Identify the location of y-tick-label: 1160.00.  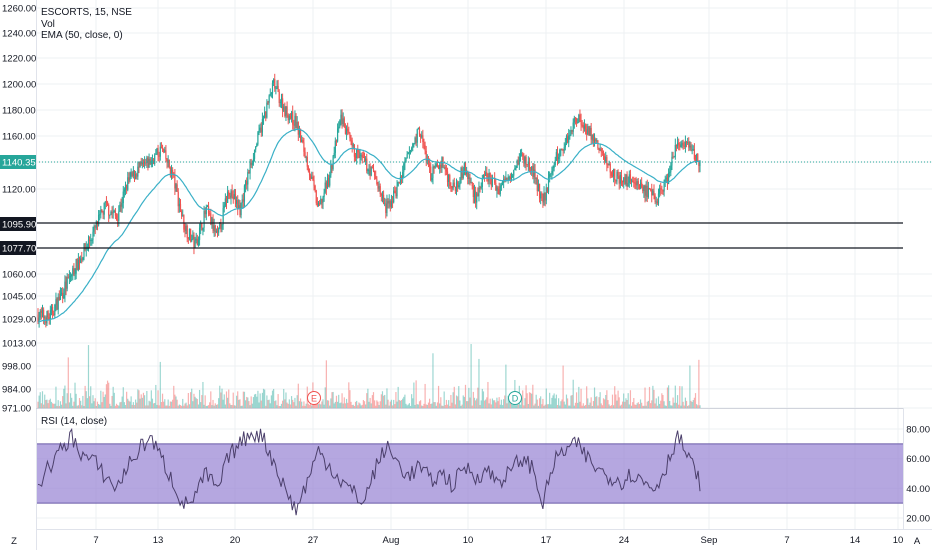
(19, 137).